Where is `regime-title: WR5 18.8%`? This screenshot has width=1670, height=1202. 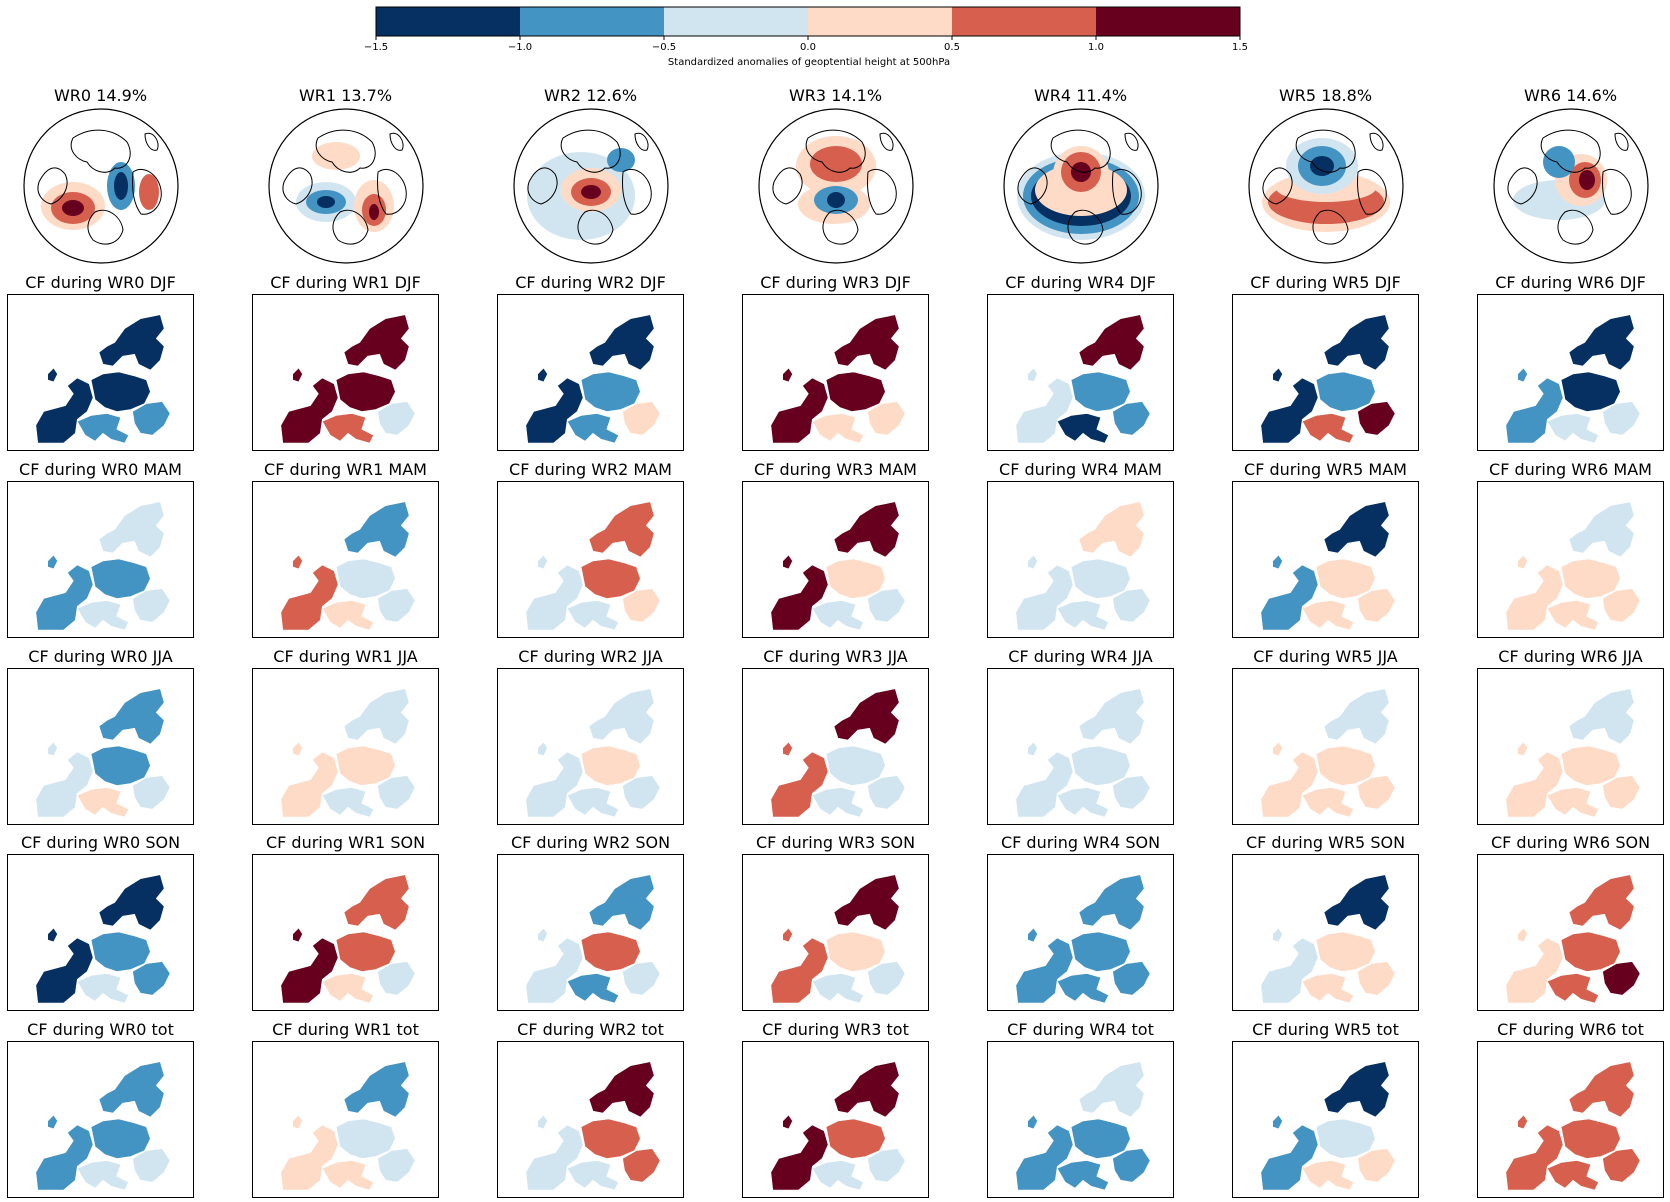
regime-title: WR5 18.8% is located at coordinates (1325, 95).